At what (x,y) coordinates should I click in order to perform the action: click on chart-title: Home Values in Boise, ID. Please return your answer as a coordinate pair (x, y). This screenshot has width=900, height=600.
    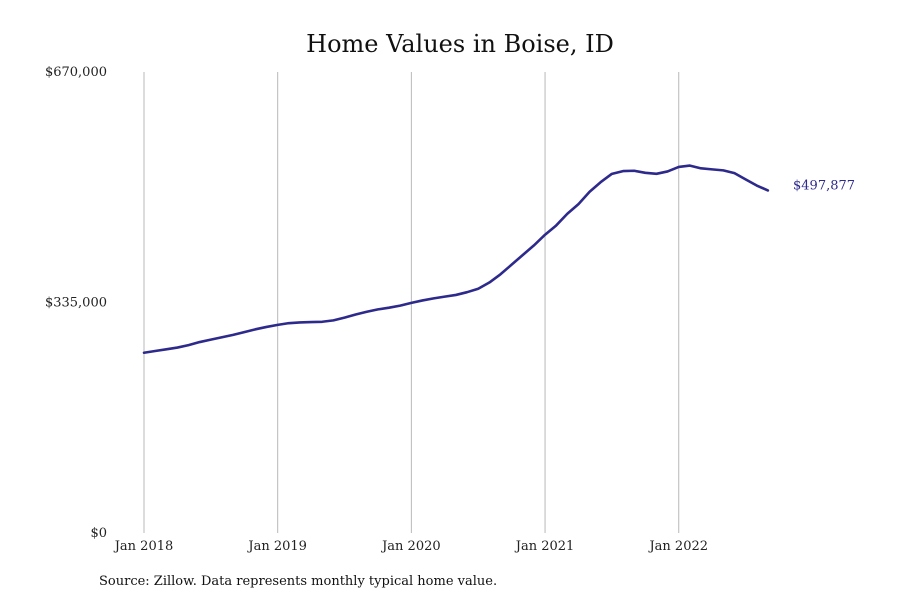
    Looking at the image, I should click on (460, 44).